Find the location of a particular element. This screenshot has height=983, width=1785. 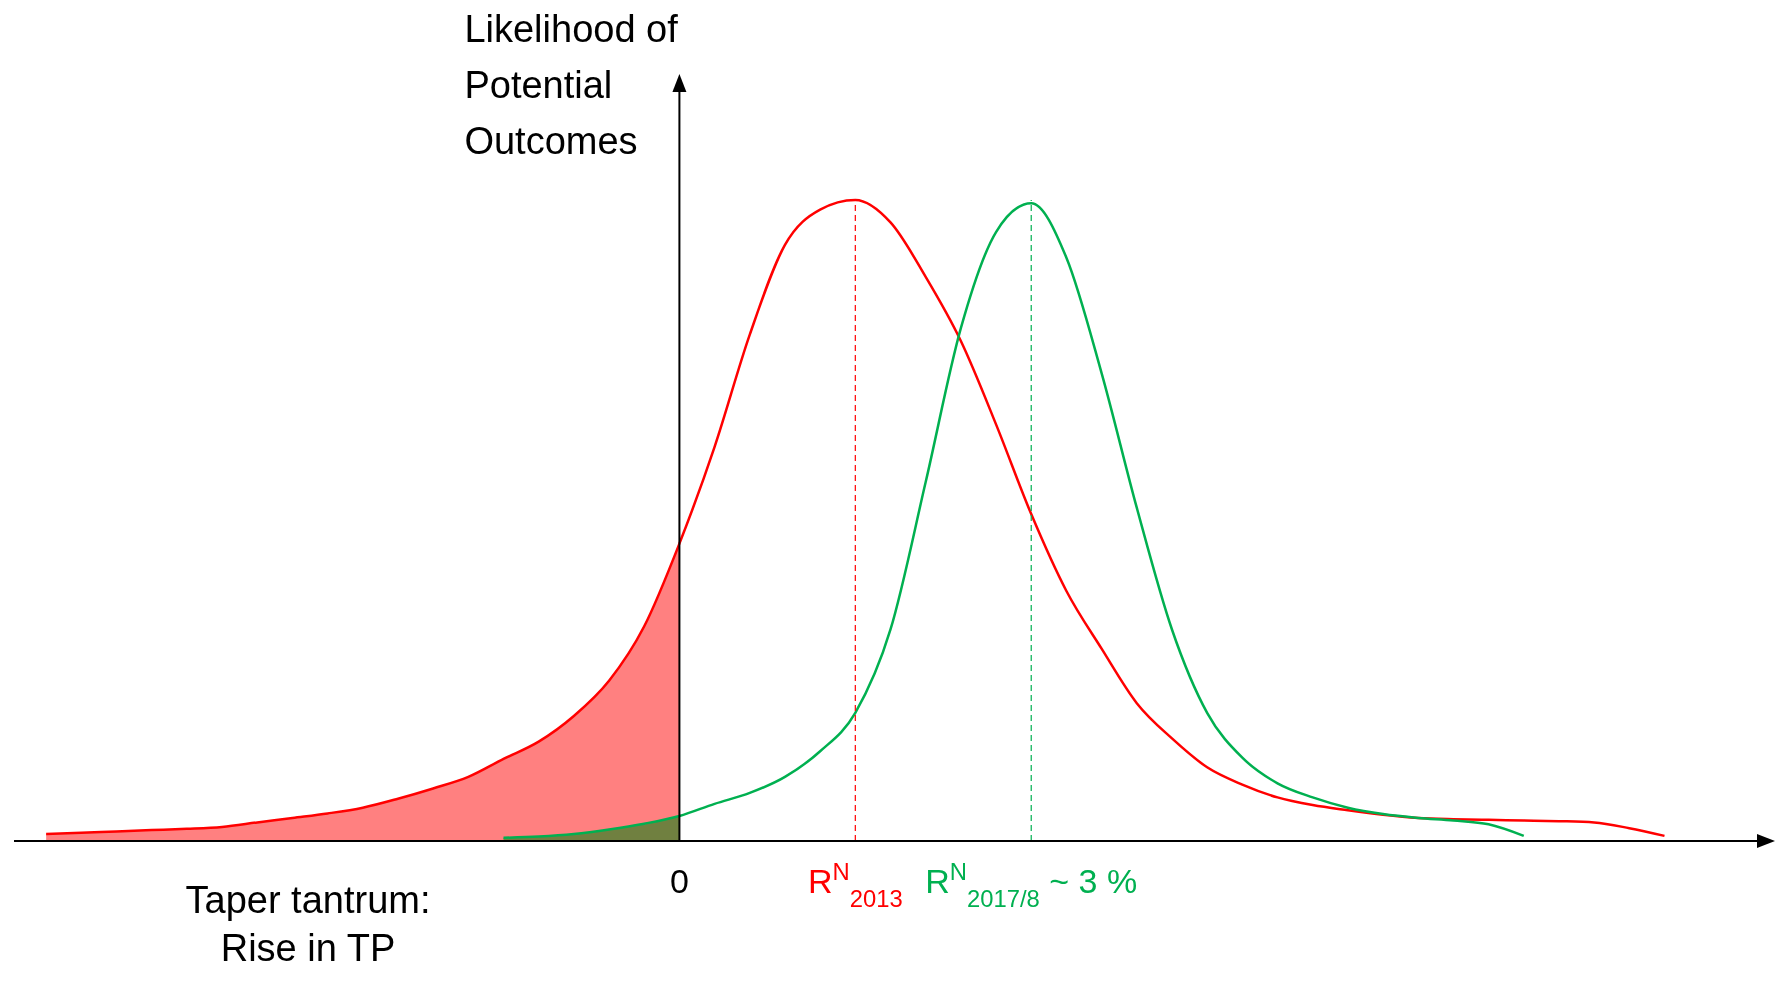

x-tick-label: 0 is located at coordinates (679, 881).